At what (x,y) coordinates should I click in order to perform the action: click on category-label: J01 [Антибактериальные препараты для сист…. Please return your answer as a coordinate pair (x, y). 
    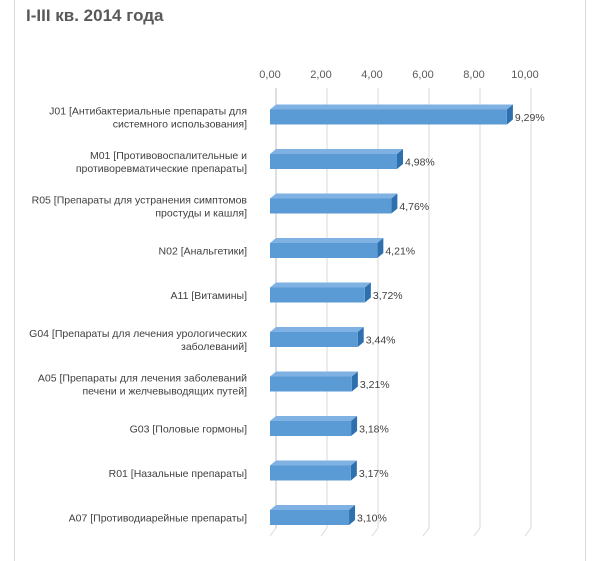
    Looking at the image, I should click on (148, 118).